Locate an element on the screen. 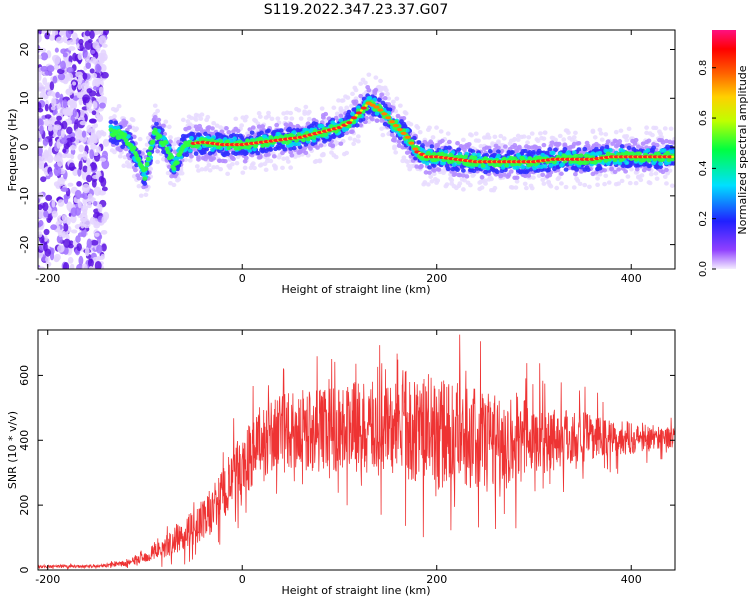 This screenshot has width=750, height=600. spectrogram-x-label: Height of straight line (km) is located at coordinates (355, 289).